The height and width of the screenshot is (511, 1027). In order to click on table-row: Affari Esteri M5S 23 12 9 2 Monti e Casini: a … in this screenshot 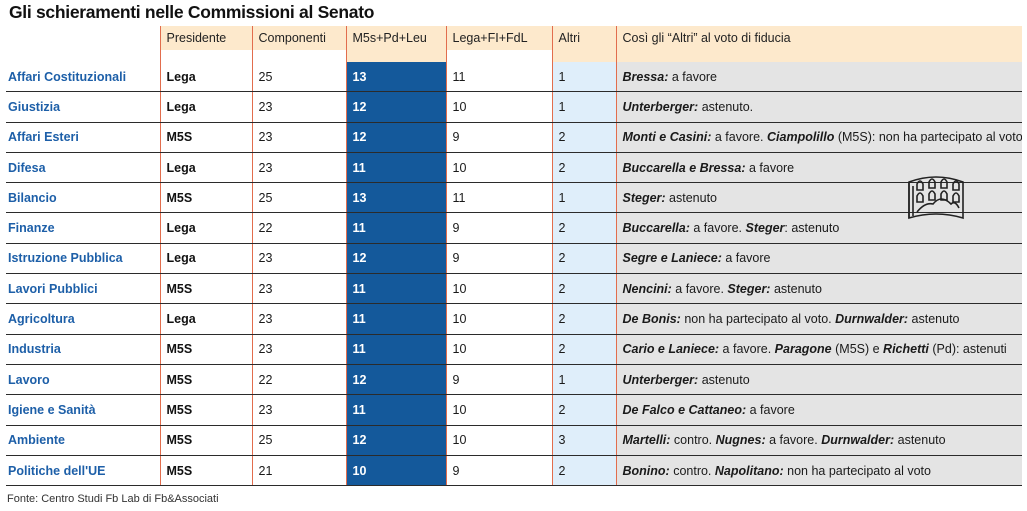, I will do `click(514, 137)`.